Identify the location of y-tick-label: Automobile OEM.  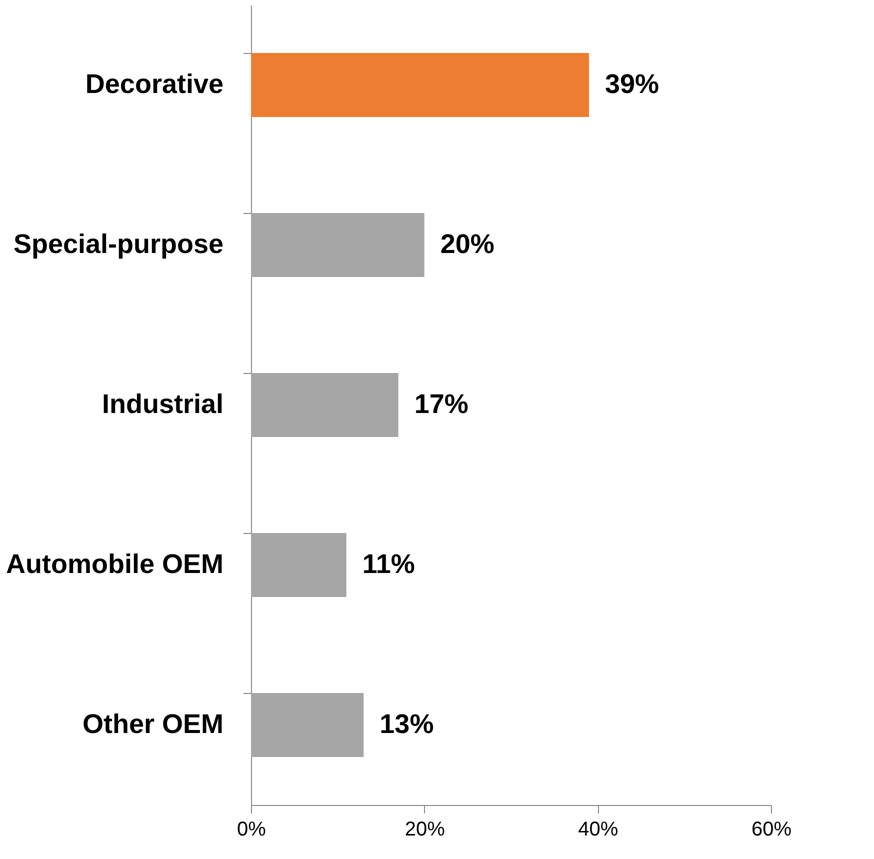
(115, 564).